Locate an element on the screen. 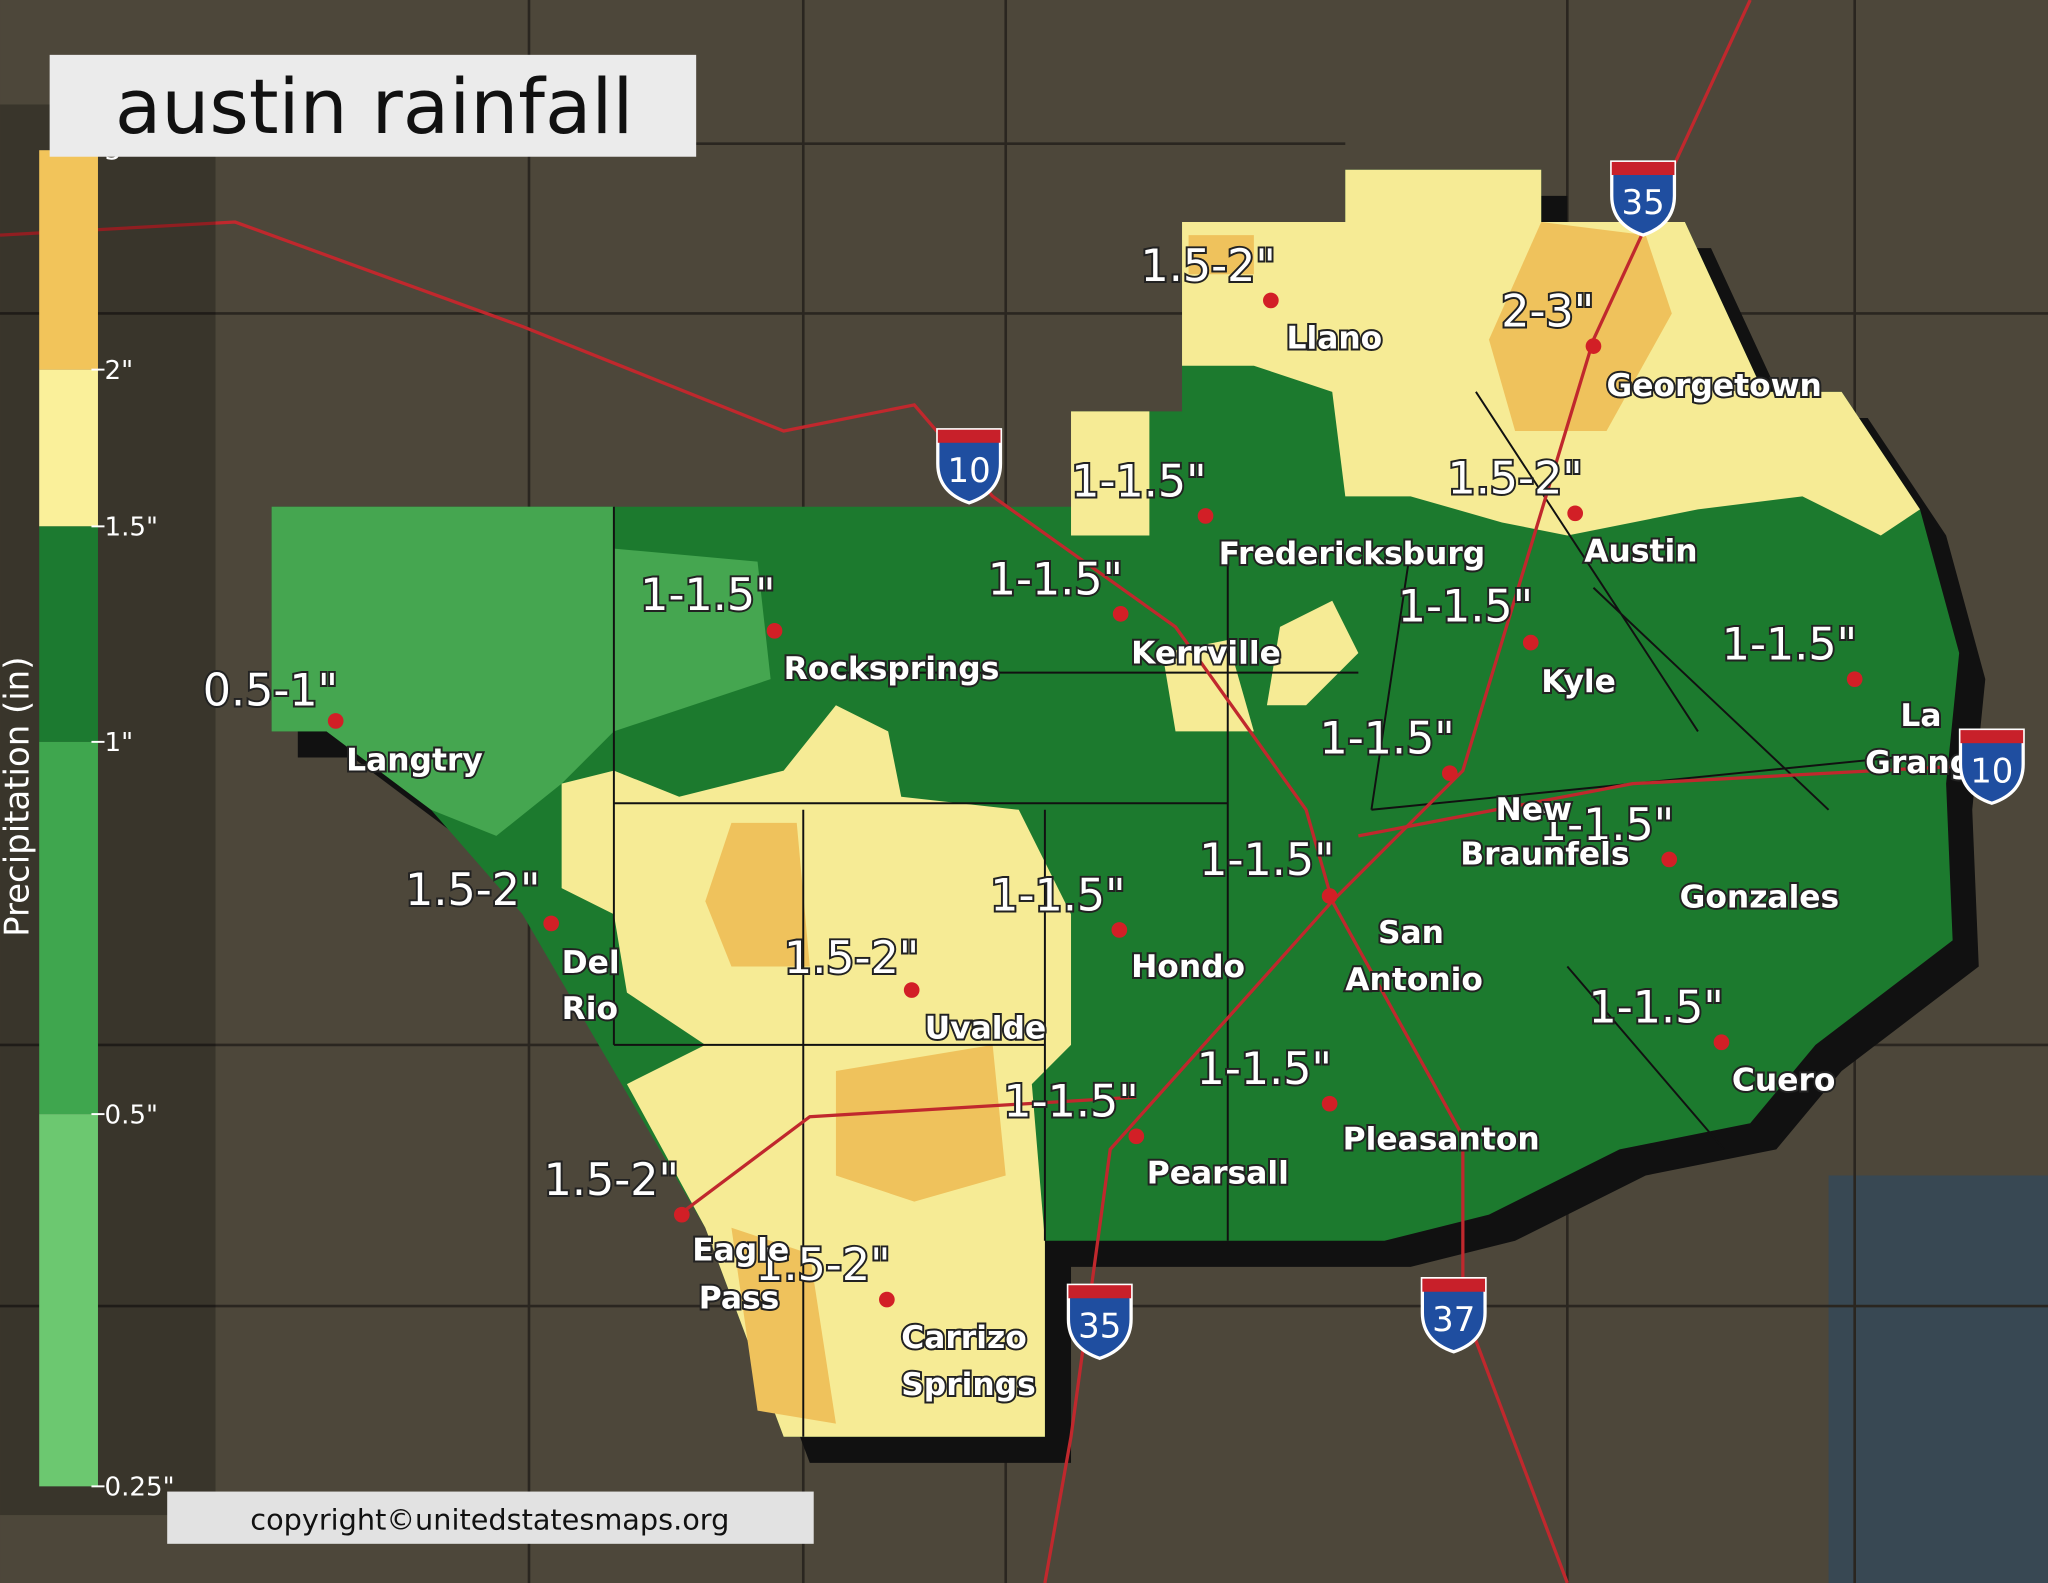 This screenshot has height=1583, width=2048. gulf is located at coordinates (1938, 1379).